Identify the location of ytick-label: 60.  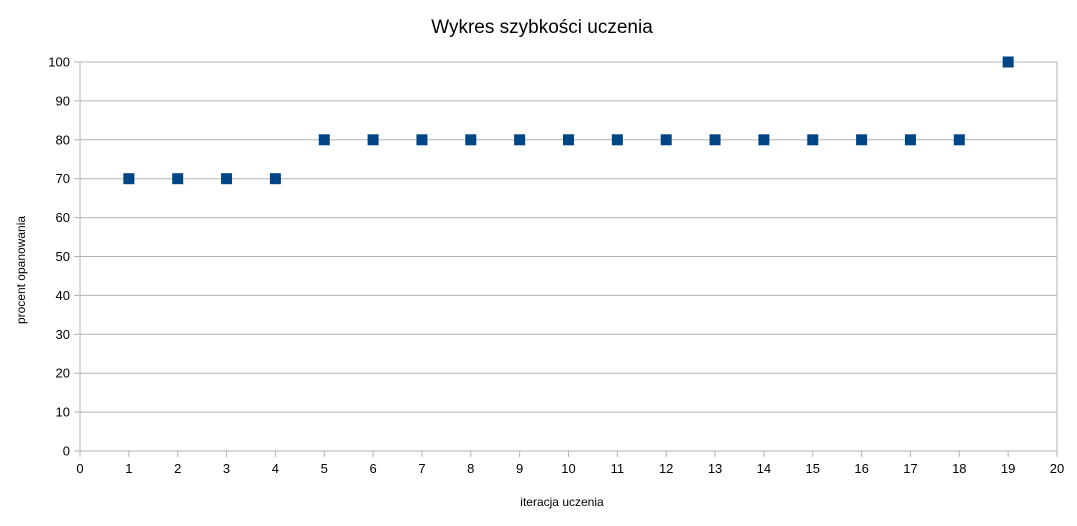
(63, 217).